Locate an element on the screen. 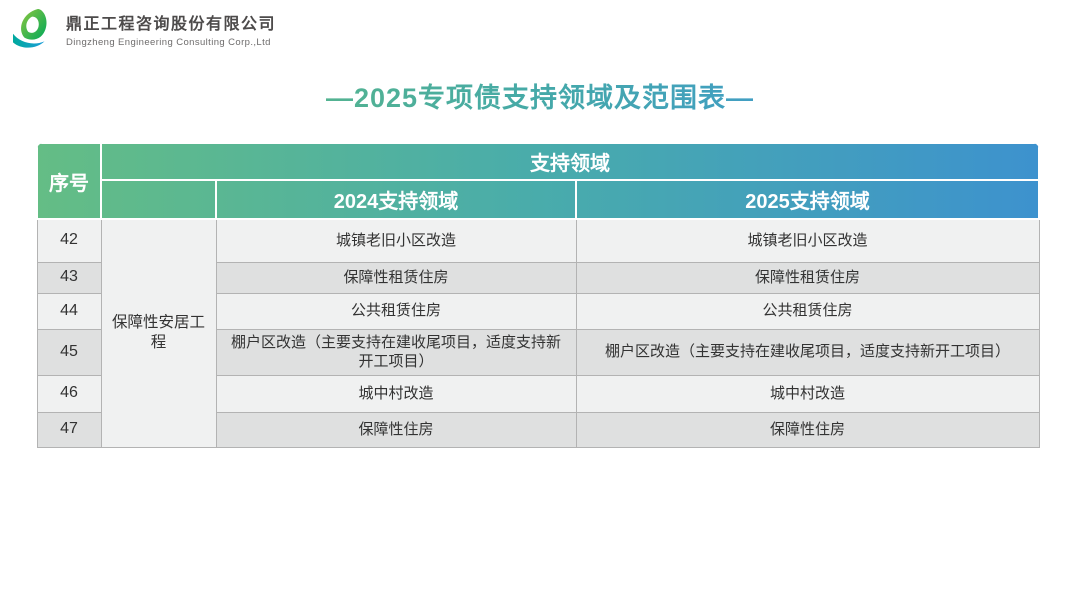 This screenshot has width=1080, height=607. cell-no: 43 is located at coordinates (69, 277).